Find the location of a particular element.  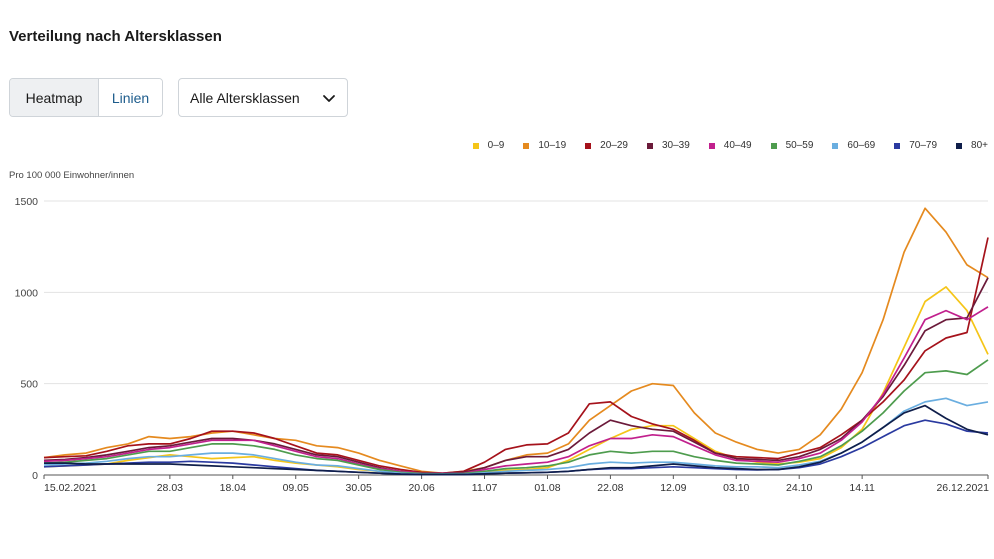

legend-item: 70–79 is located at coordinates (915, 145).